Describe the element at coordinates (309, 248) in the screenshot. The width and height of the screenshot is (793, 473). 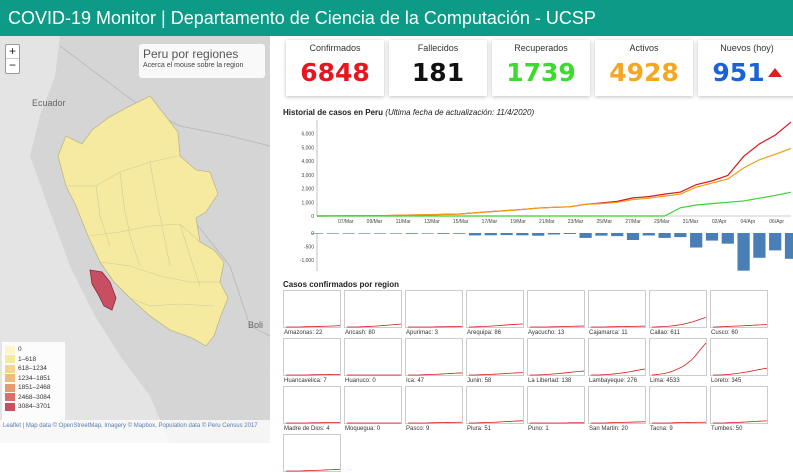
I see `bar-tick-label: -500` at that location.